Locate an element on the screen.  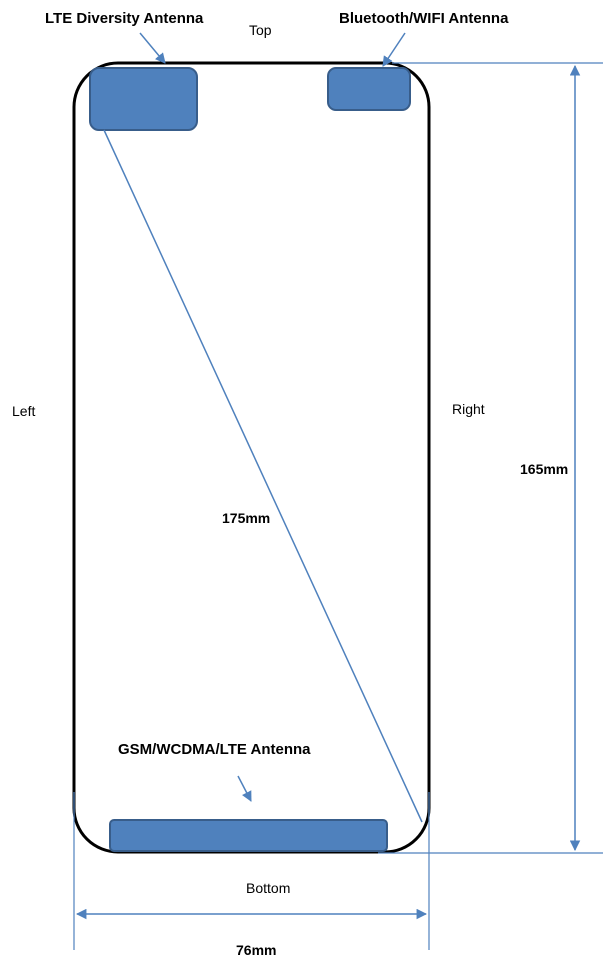
lte-diversity-antenna-block is located at coordinates (143, 99).